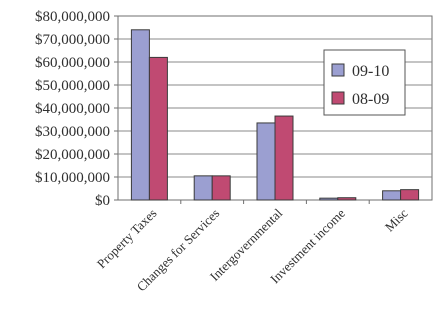 This screenshot has height=326, width=437. What do you see at coordinates (72, 17) in the screenshot?
I see `y-tick-label: $80,000,000` at bounding box center [72, 17].